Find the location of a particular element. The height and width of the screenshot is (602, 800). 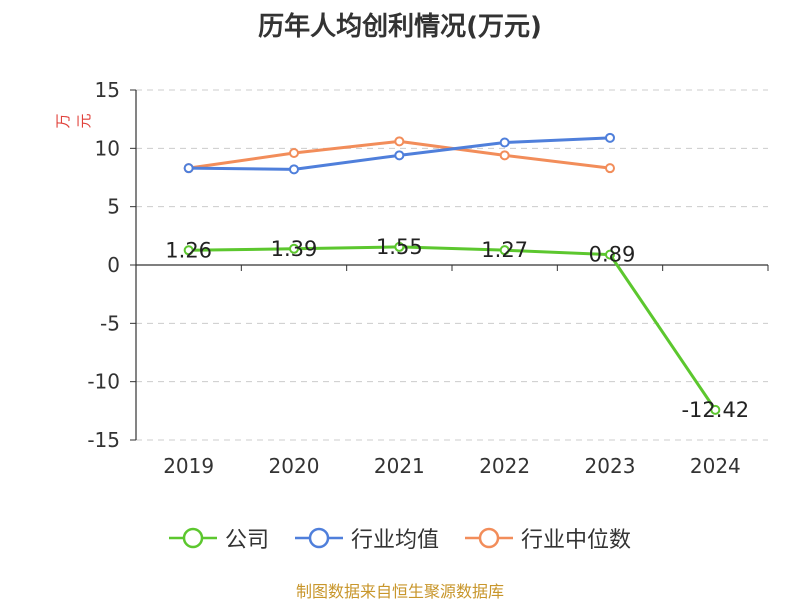

legend-item: 行业中位数 is located at coordinates (548, 538).